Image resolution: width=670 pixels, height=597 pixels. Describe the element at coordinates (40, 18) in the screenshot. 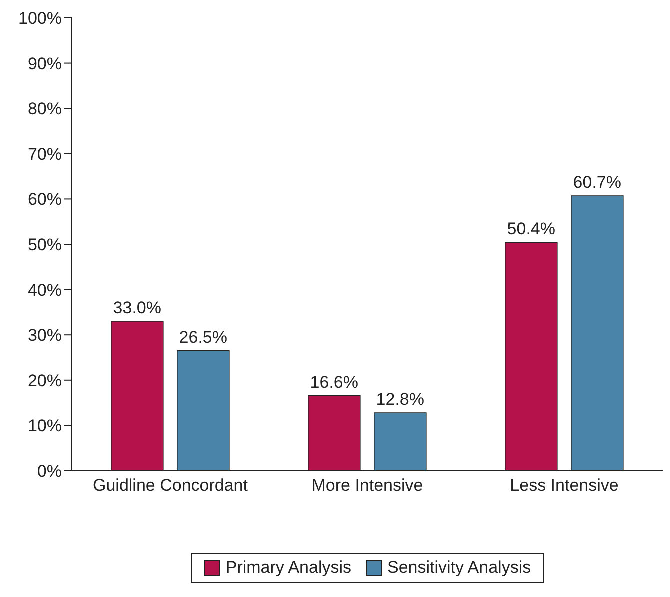

I see `y-tick-label: 100%` at that location.